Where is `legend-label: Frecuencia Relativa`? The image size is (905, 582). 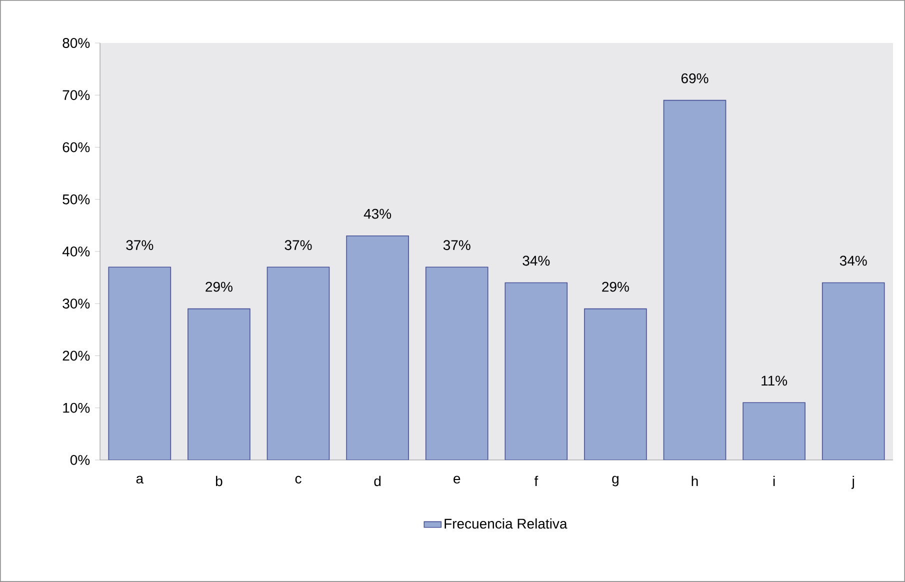 legend-label: Frecuencia Relativa is located at coordinates (506, 523).